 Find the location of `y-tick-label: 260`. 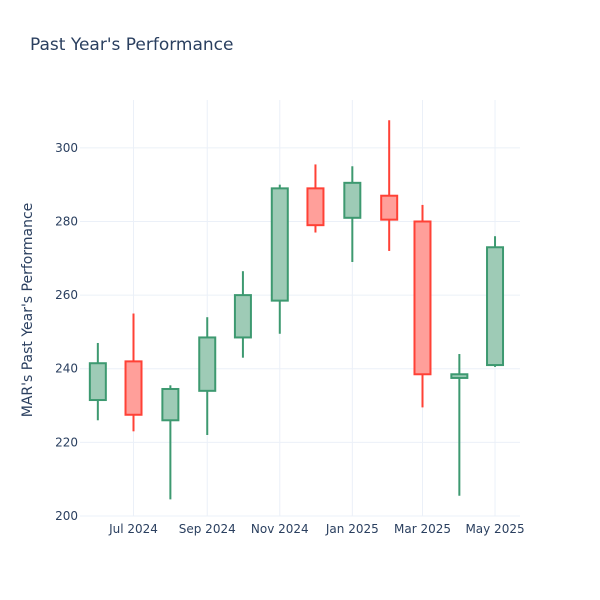

y-tick-label: 260 is located at coordinates (66, 295).